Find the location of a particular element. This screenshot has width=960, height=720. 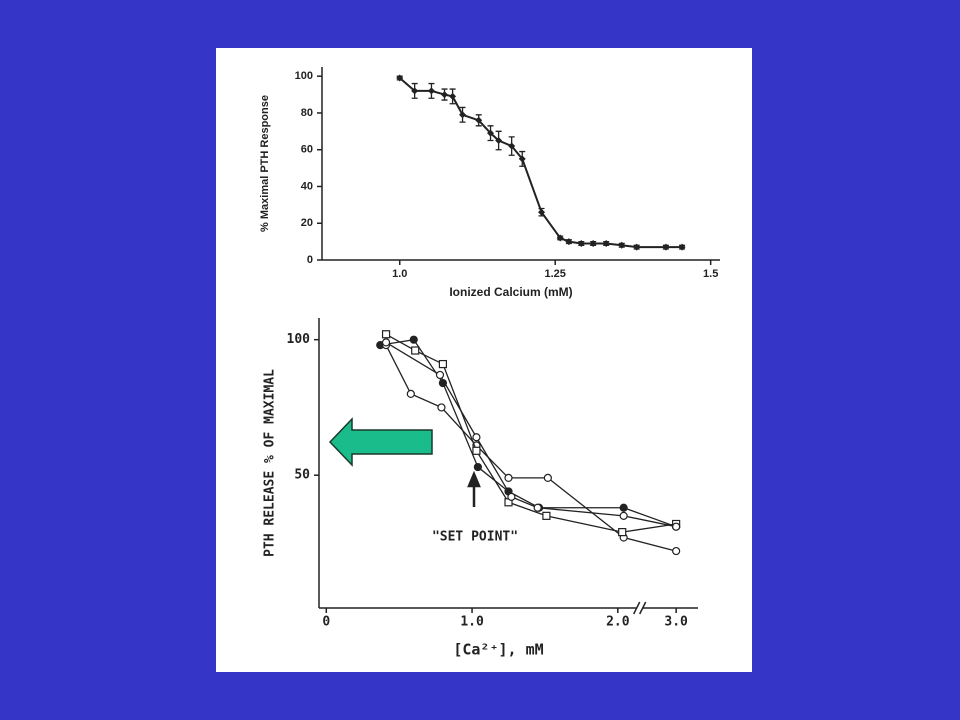

y-tick-label: 60 is located at coordinates (307, 150).